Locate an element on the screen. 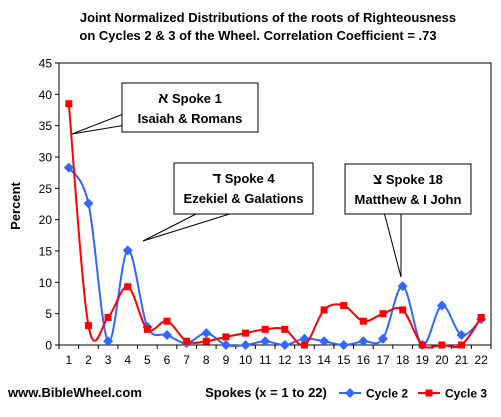 This screenshot has width=501, height=417. footer-url: www.BibleWheel.com is located at coordinates (74, 392).